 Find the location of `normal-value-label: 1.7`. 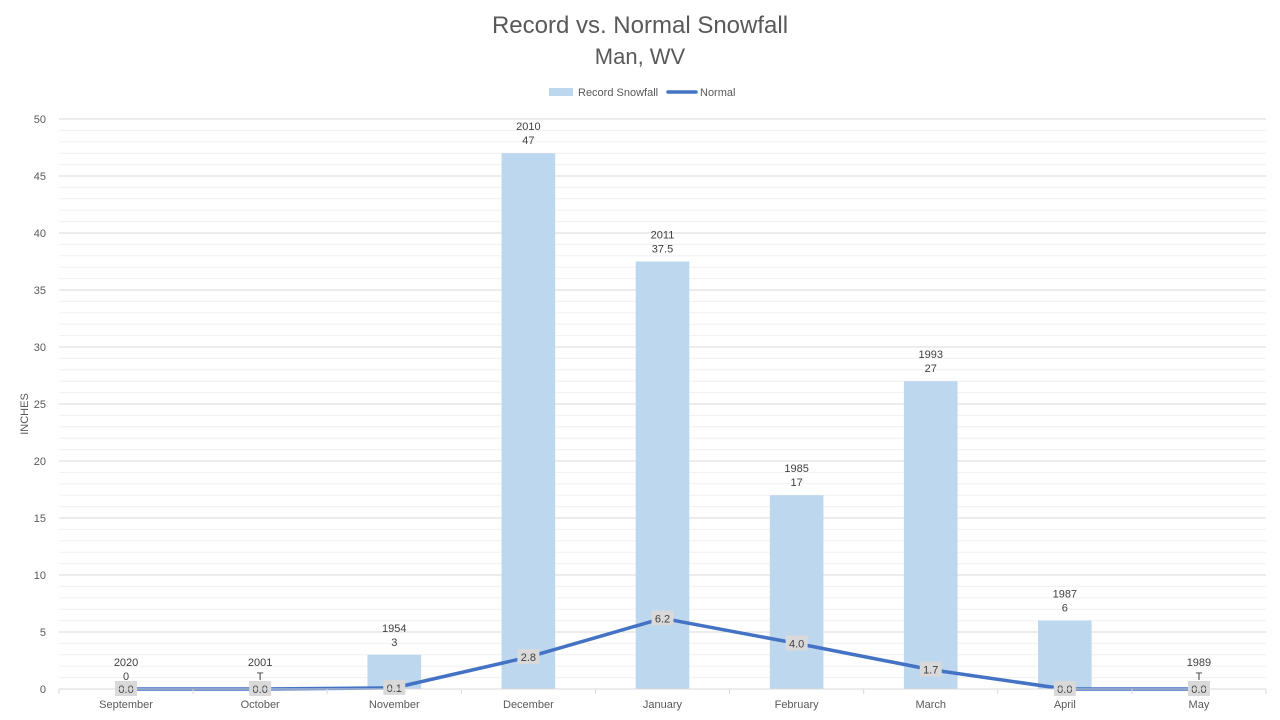

normal-value-label: 1.7 is located at coordinates (930, 671).